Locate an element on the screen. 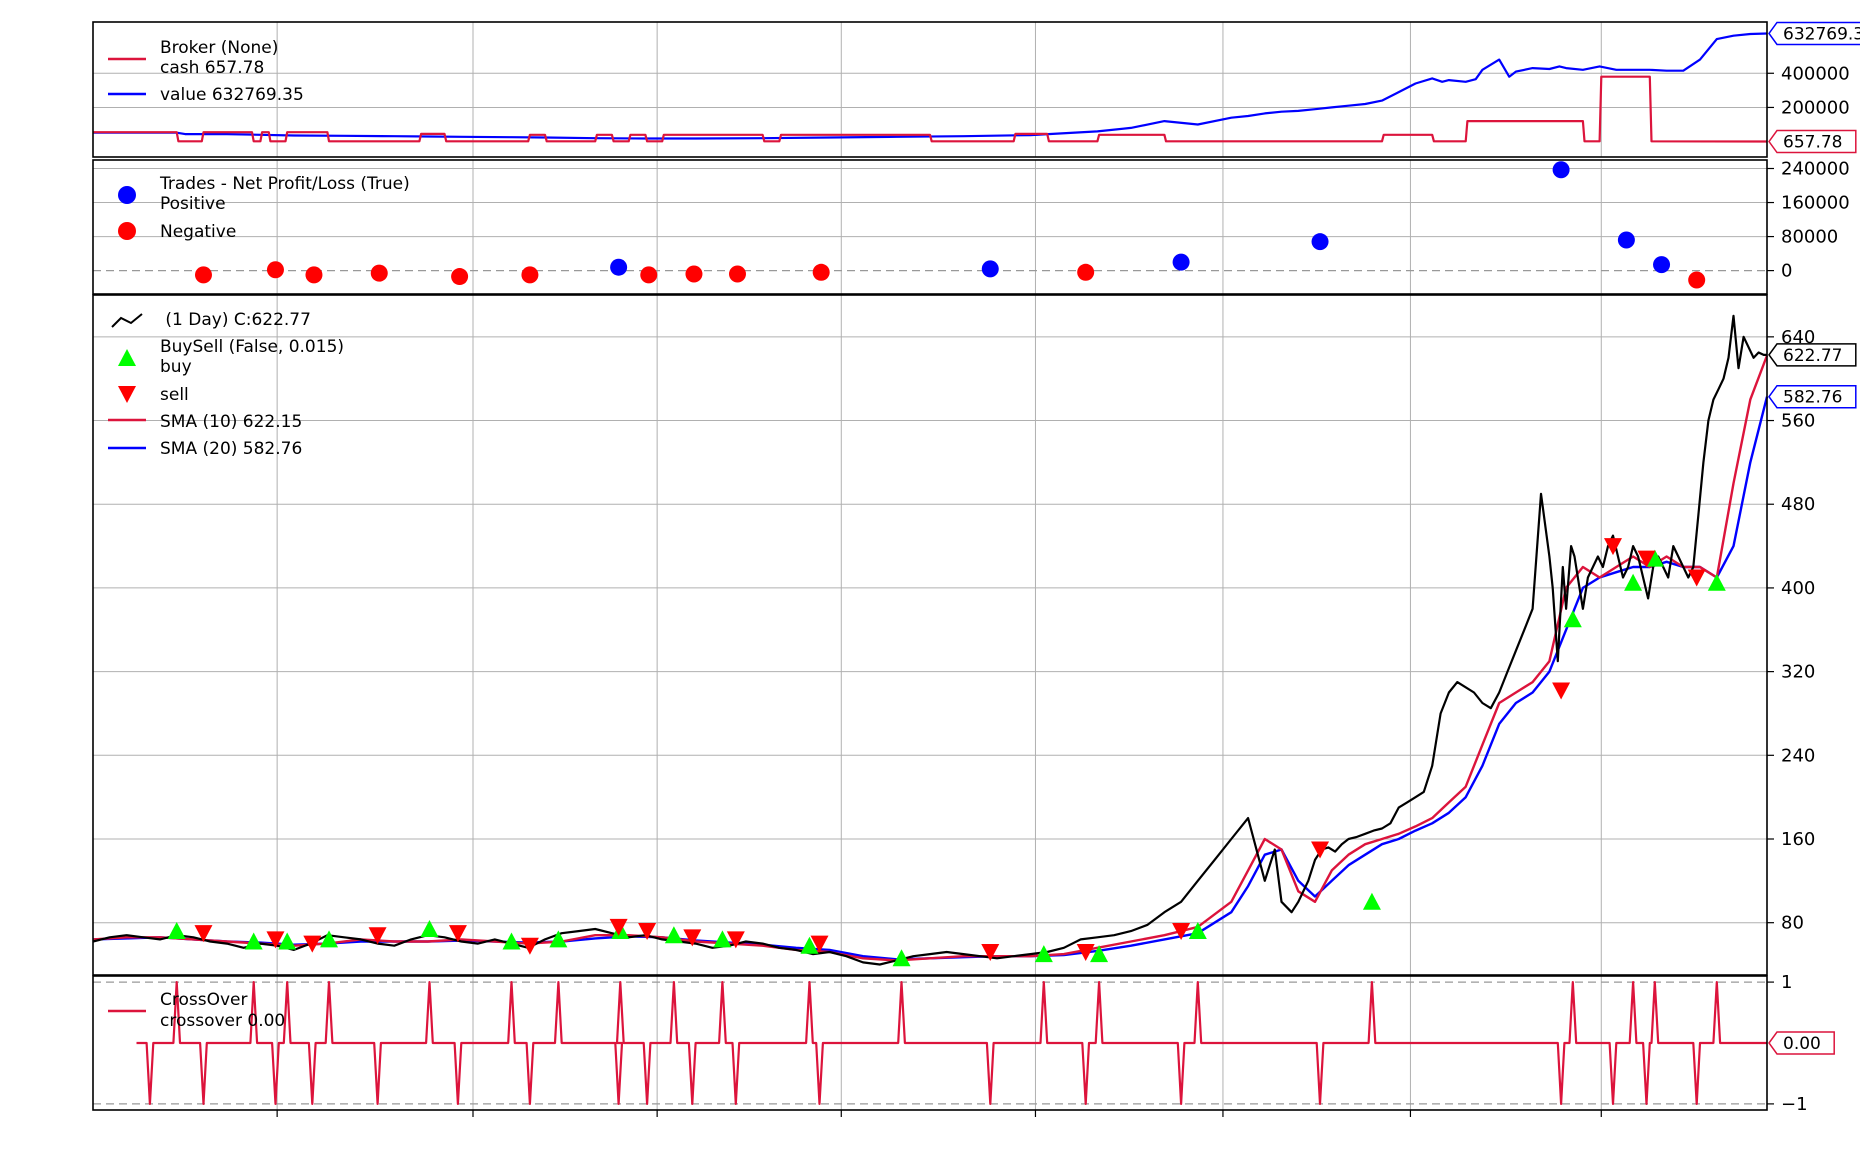  legend-cash-label: cash 657.78 is located at coordinates (212, 68).